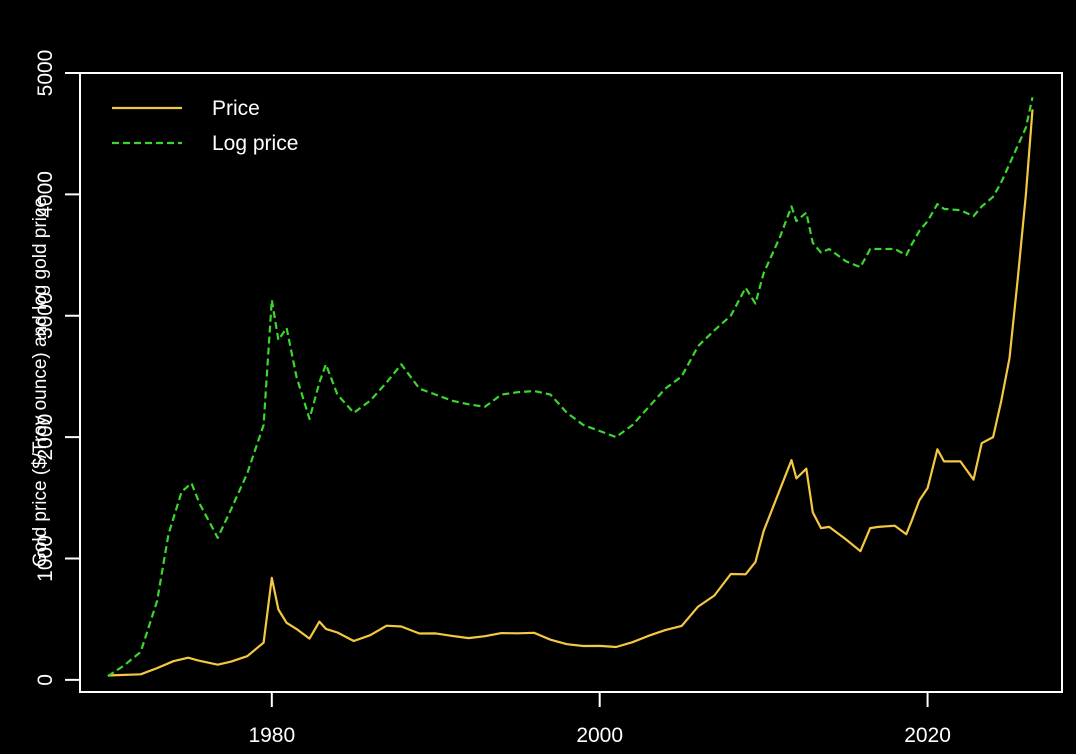  Describe the element at coordinates (255, 143) in the screenshot. I see `legend-label-log-price: Log price` at that location.